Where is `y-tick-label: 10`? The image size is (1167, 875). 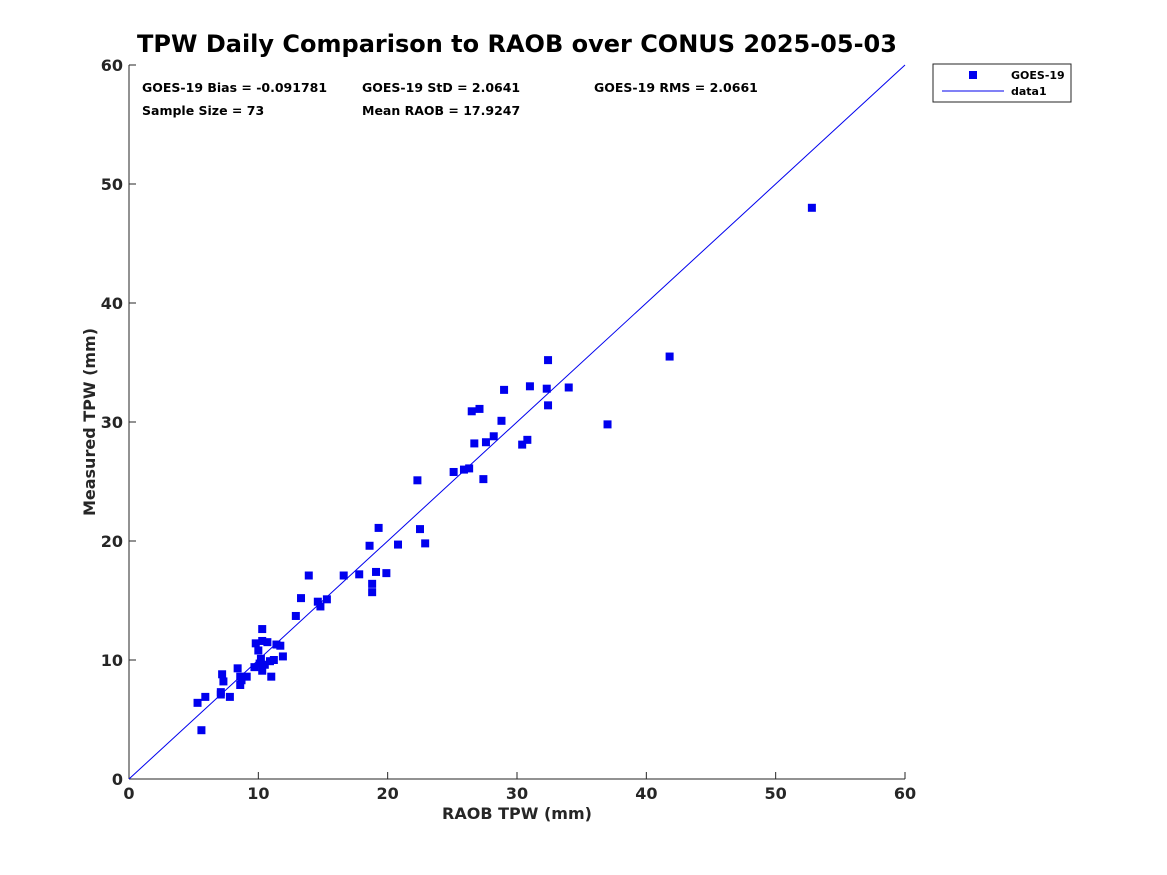 y-tick-label: 10 is located at coordinates (112, 660).